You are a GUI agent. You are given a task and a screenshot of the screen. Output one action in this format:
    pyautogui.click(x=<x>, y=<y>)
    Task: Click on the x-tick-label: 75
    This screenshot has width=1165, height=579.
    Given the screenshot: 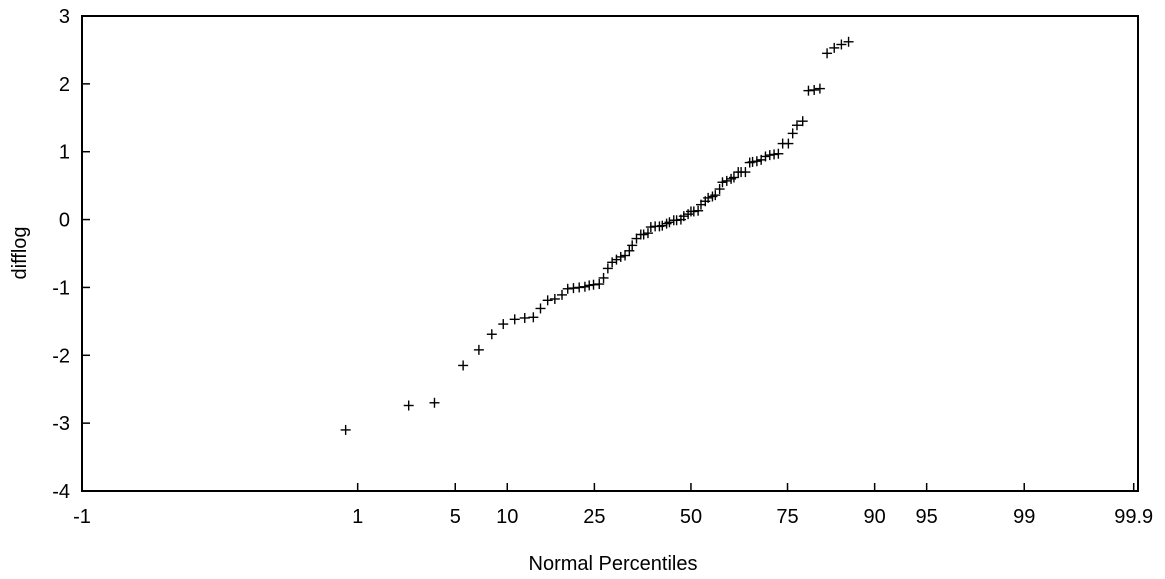 What is the action you would take?
    pyautogui.click(x=787, y=517)
    